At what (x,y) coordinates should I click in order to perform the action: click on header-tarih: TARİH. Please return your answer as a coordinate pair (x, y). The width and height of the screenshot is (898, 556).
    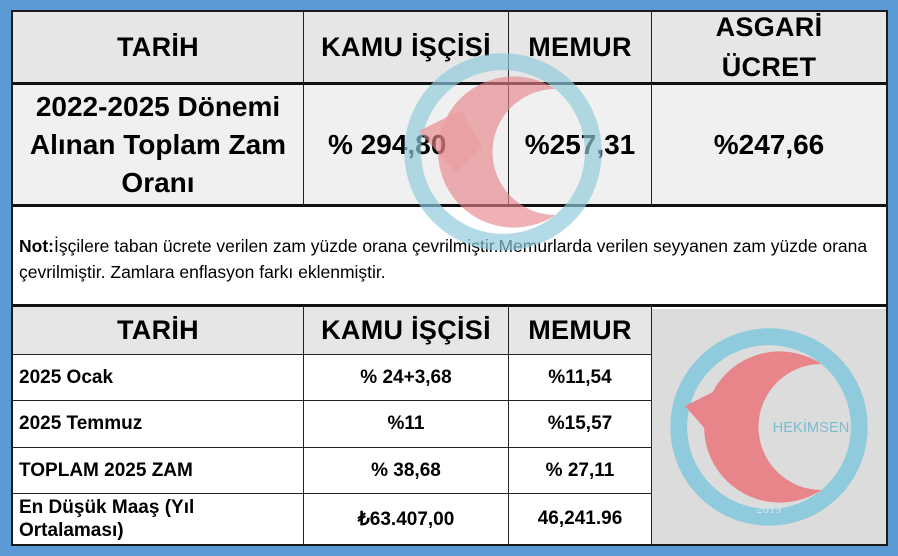
    Looking at the image, I should click on (158, 48).